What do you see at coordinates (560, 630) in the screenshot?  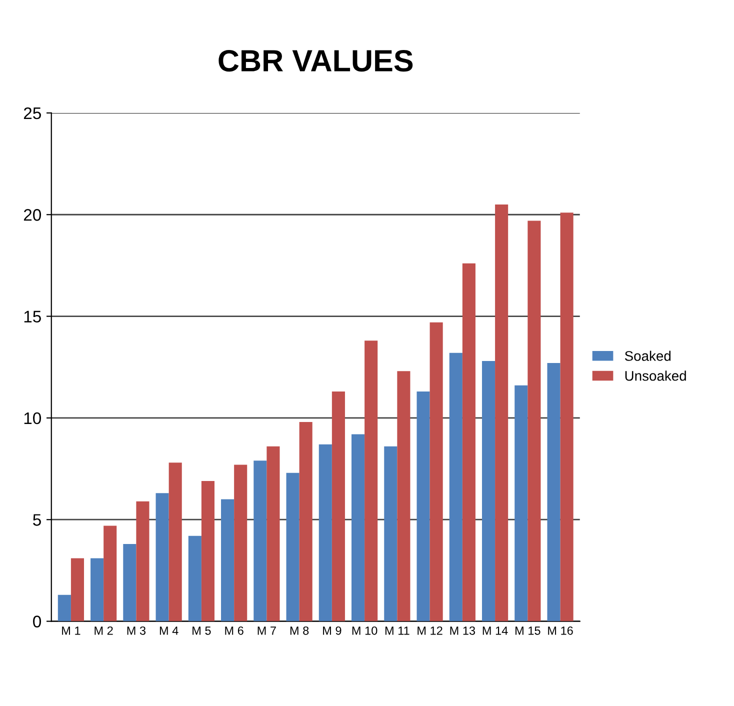 I see `x-tick-label: M 16` at bounding box center [560, 630].